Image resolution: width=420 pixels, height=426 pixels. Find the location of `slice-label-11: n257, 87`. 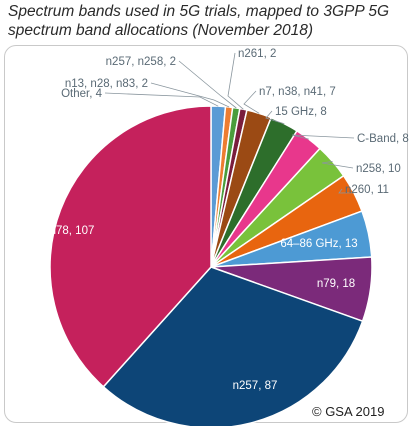

slice-label-11: n257, 87 is located at coordinates (255, 386).